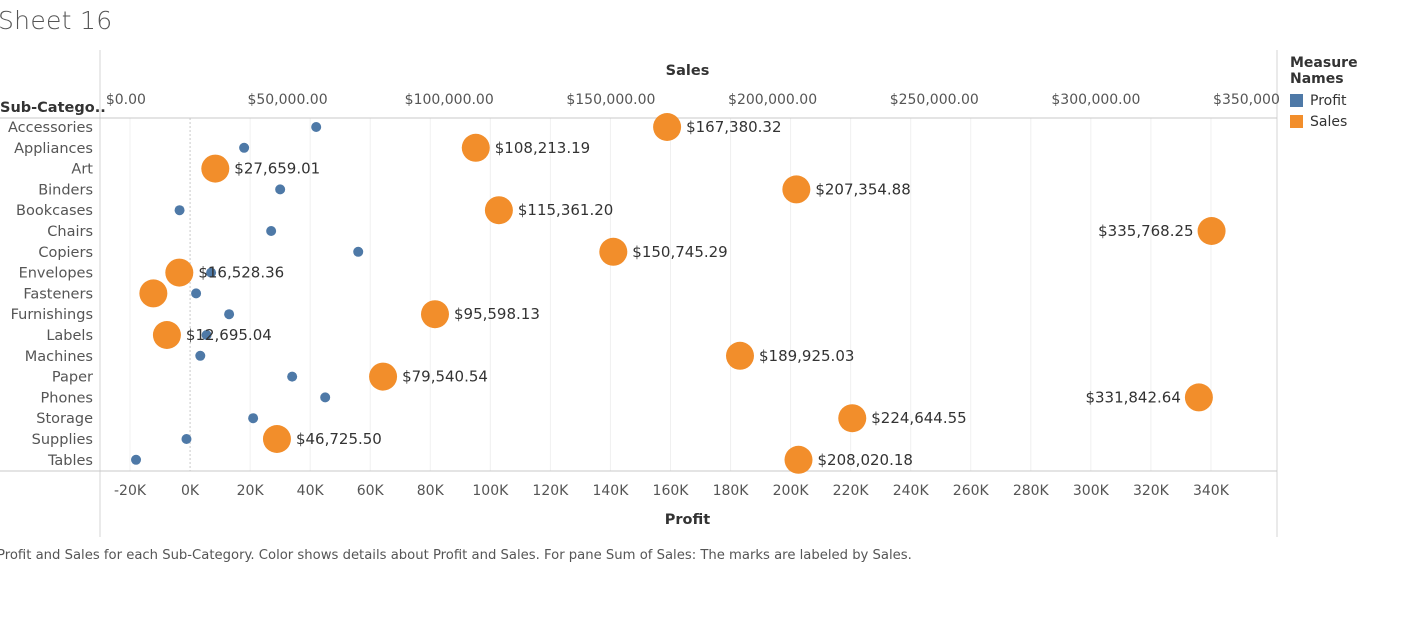  I want to click on bottom-axis-tick-label: 220K, so click(851, 491).